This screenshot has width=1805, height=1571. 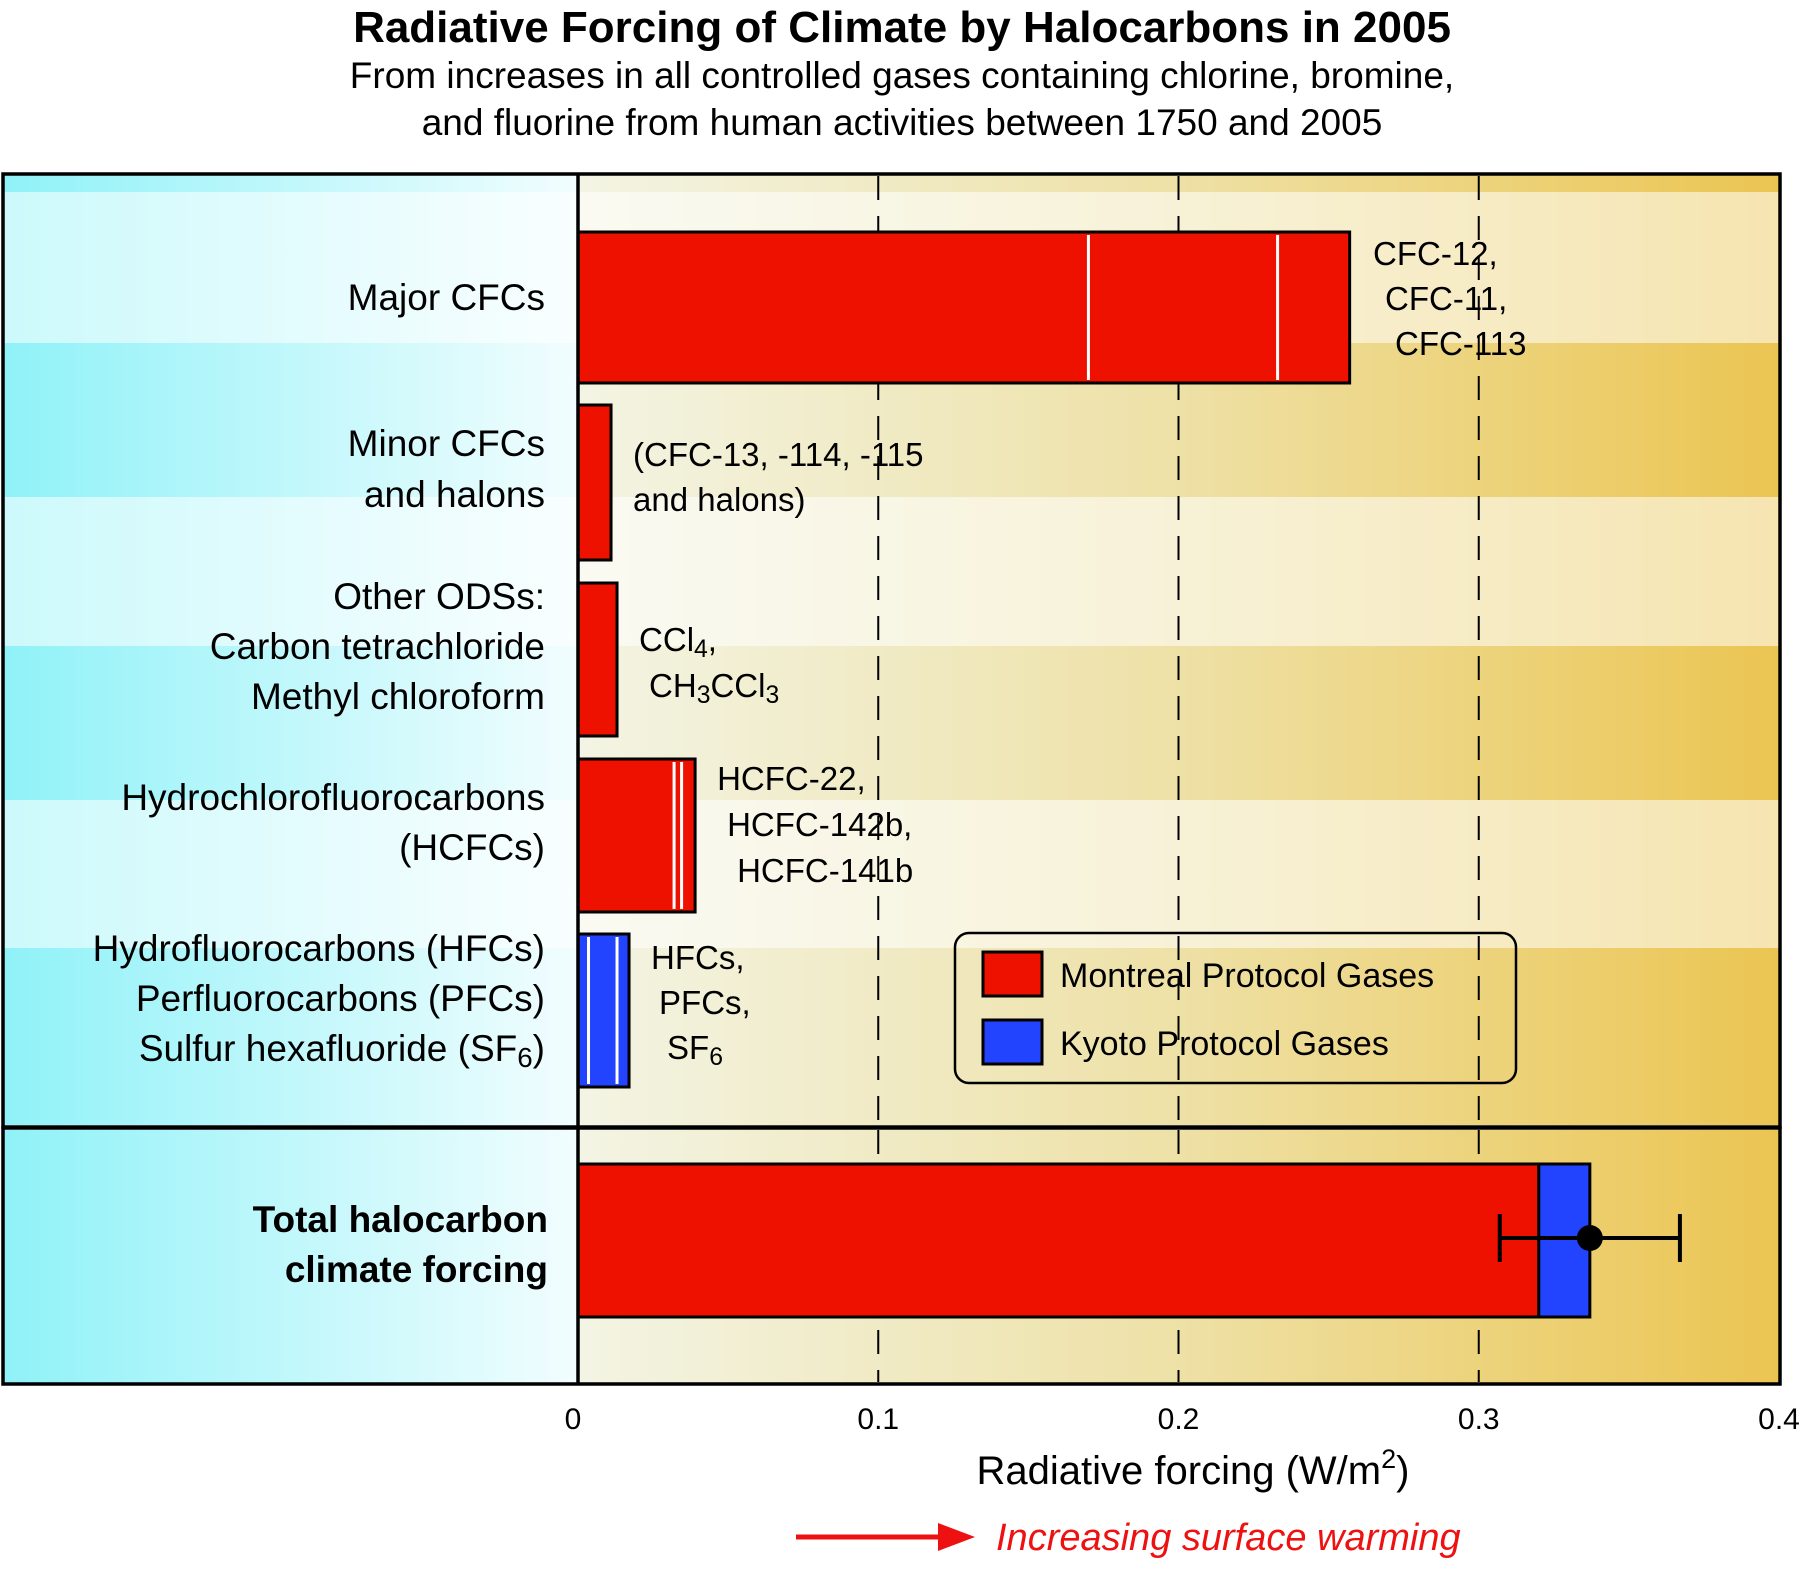 I want to click on category-label: Other ODSs:, so click(x=439, y=596).